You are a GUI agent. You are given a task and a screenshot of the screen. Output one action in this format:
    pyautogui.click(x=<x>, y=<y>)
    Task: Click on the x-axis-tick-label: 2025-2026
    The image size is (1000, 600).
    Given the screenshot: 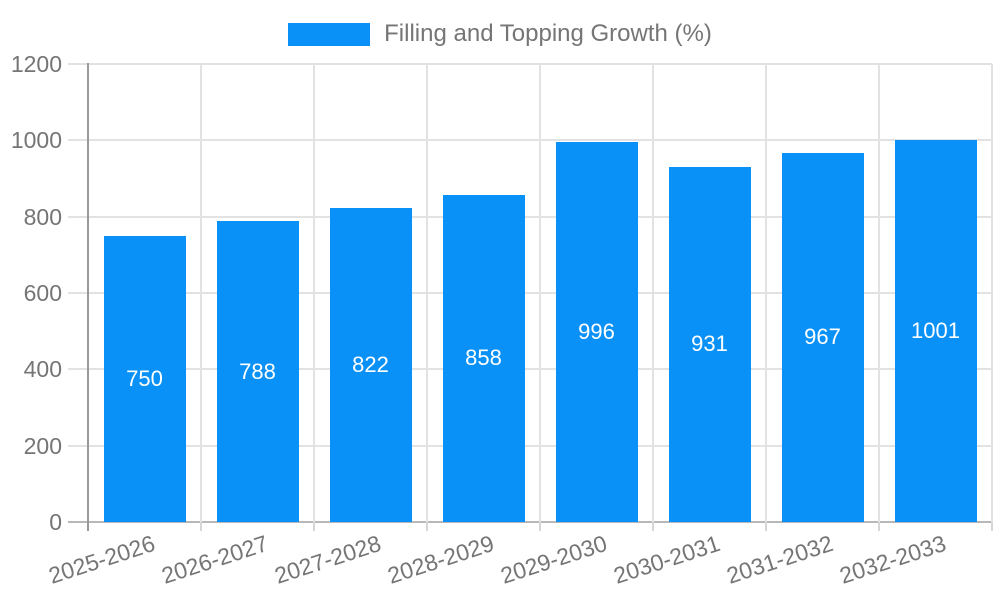 What is the action you would take?
    pyautogui.click(x=101, y=559)
    